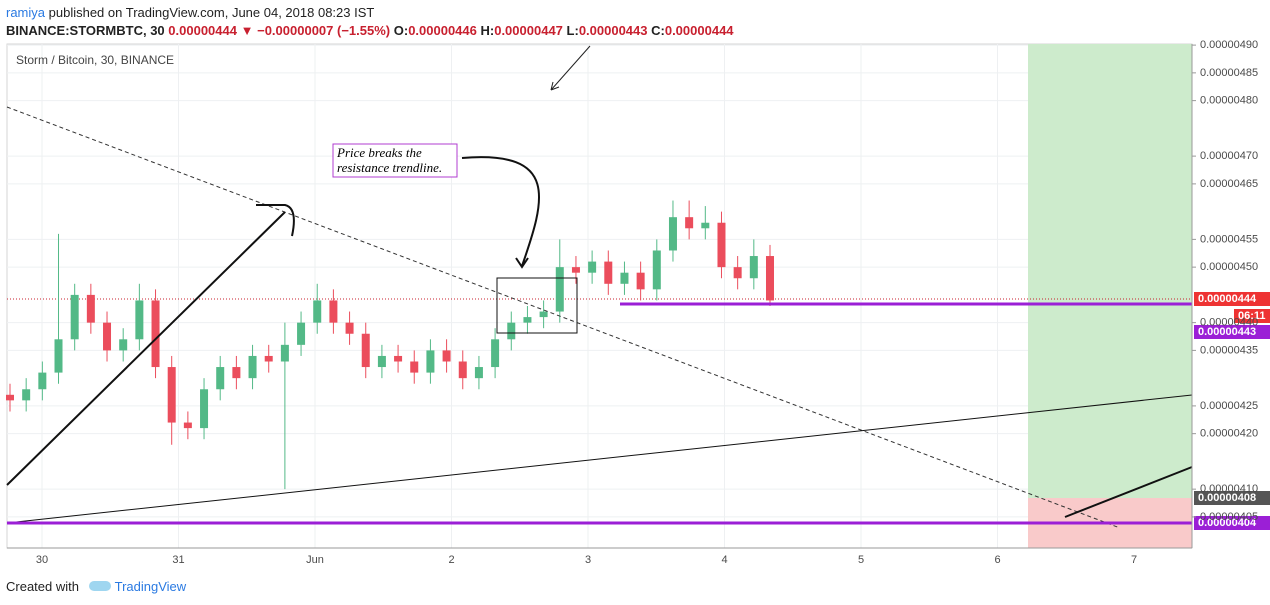  Describe the element at coordinates (42, 586) in the screenshot. I see `created: Created with` at that location.